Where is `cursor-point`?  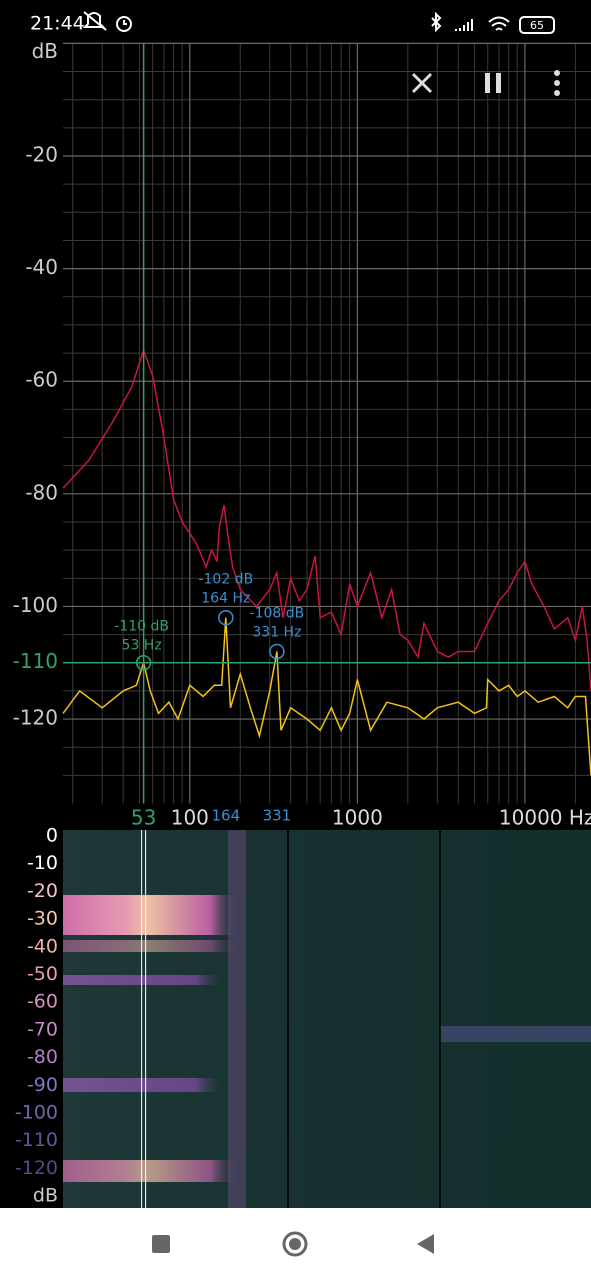 cursor-point is located at coordinates (143, 662).